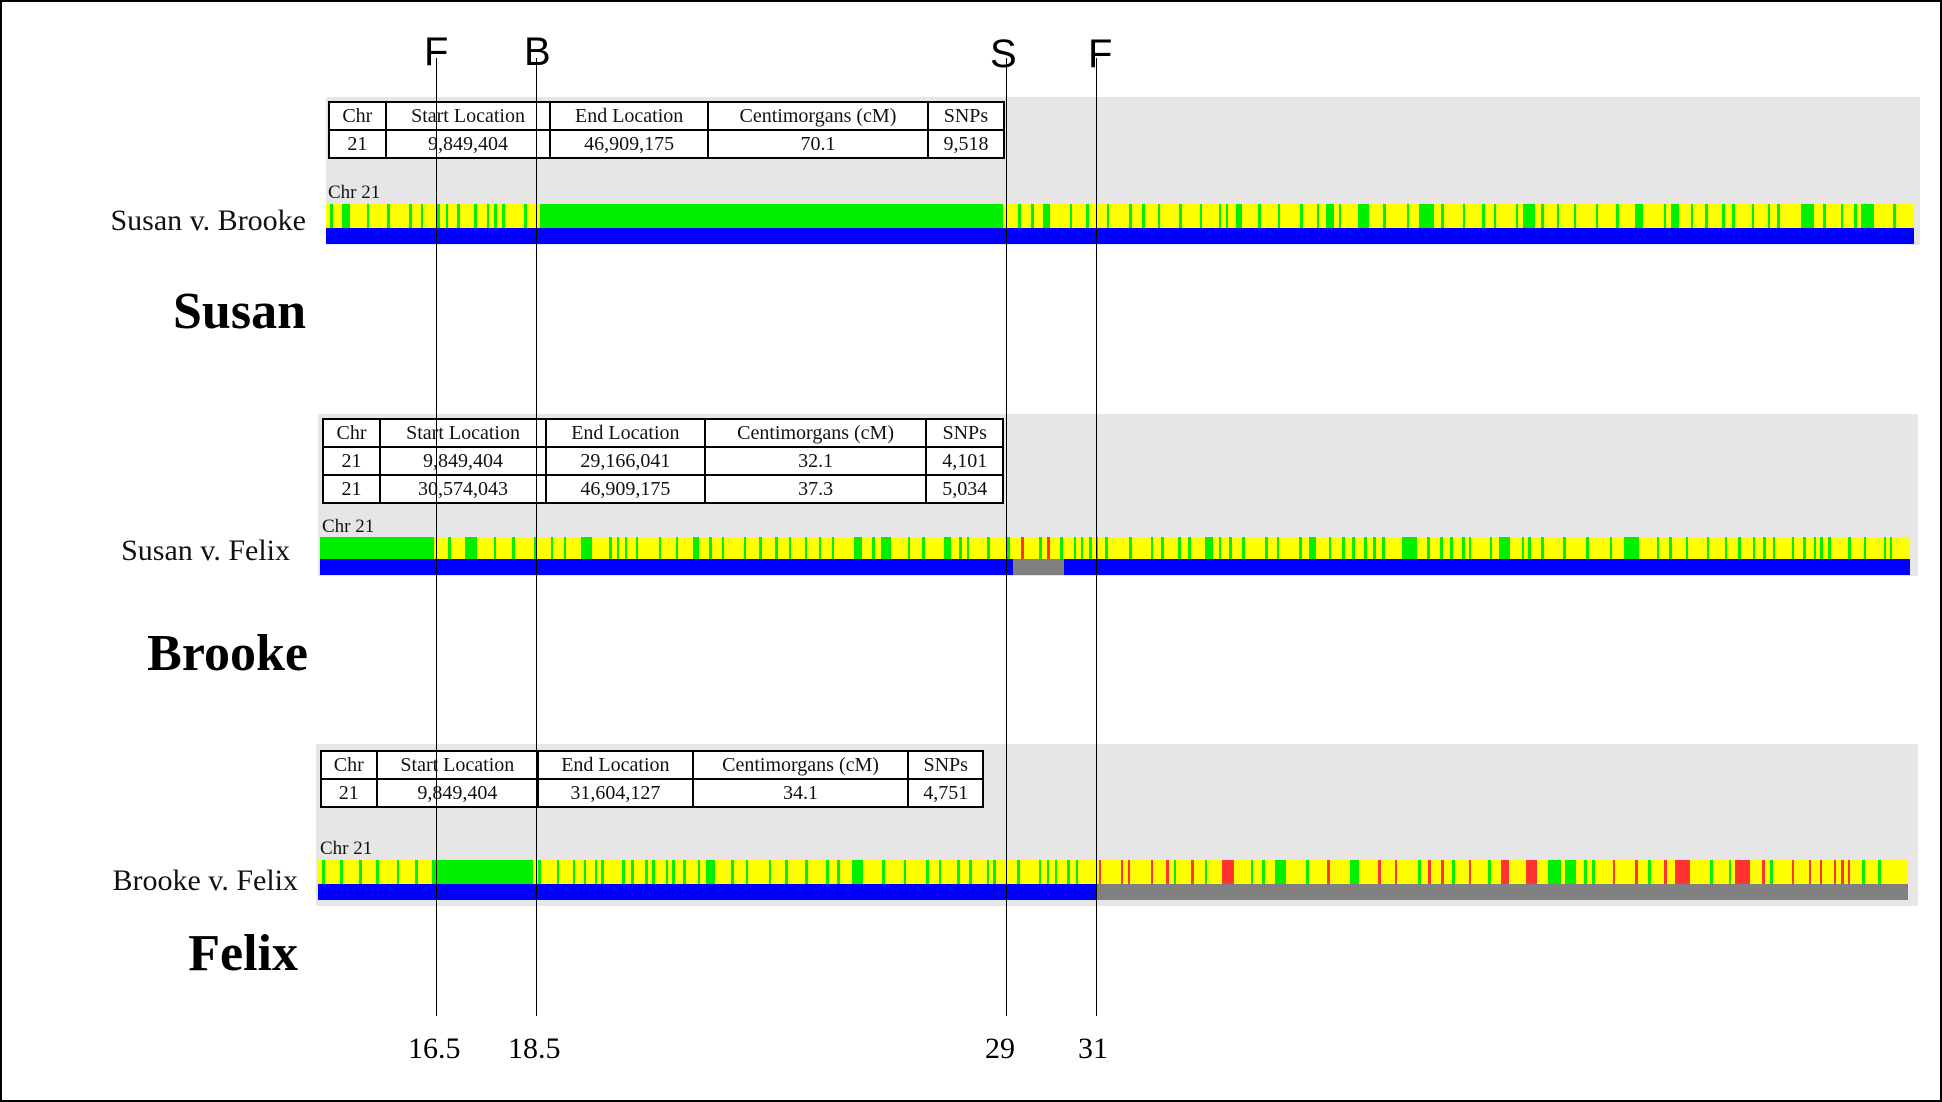 The image size is (1942, 1102). I want to click on person-name: Brooke, so click(227, 653).